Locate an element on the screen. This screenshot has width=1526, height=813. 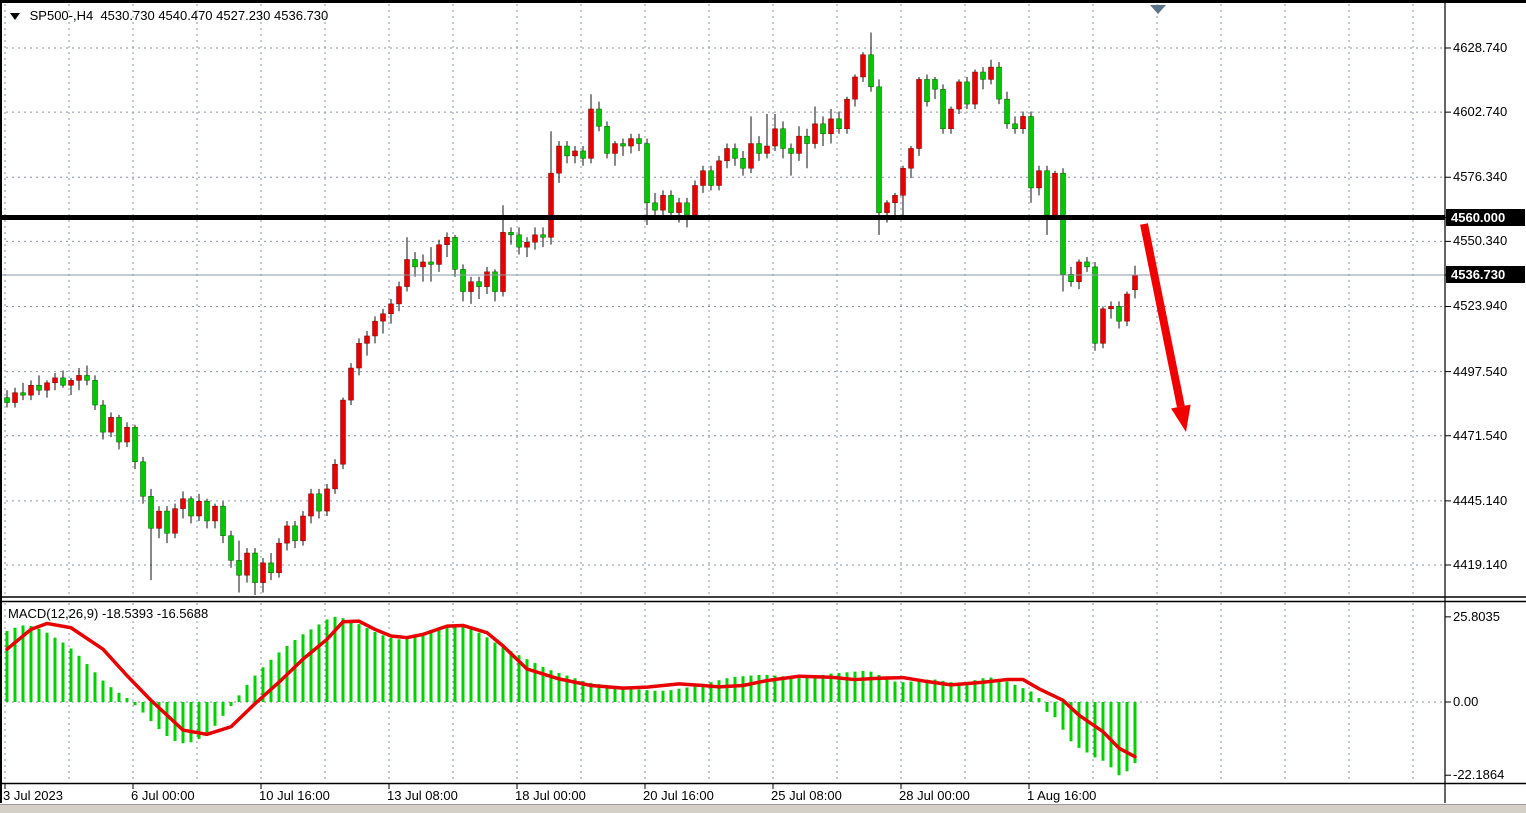
window-bottom-edge is located at coordinates (763, 808).